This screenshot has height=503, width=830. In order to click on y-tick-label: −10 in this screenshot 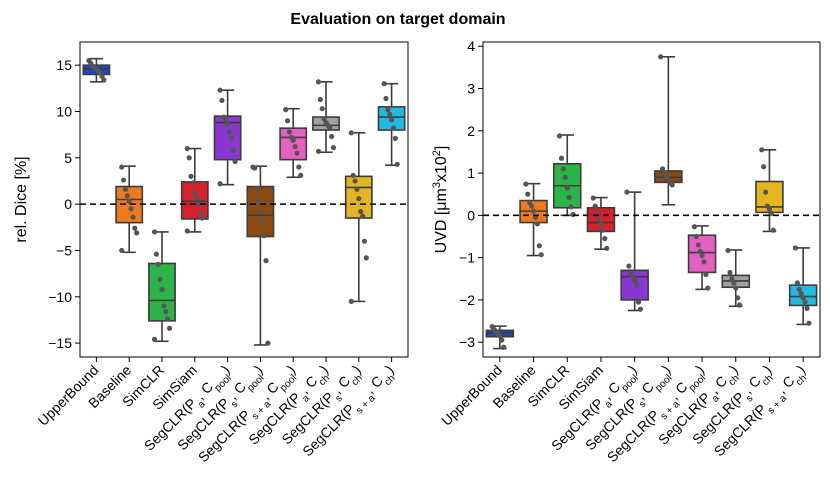, I will do `click(60, 297)`.